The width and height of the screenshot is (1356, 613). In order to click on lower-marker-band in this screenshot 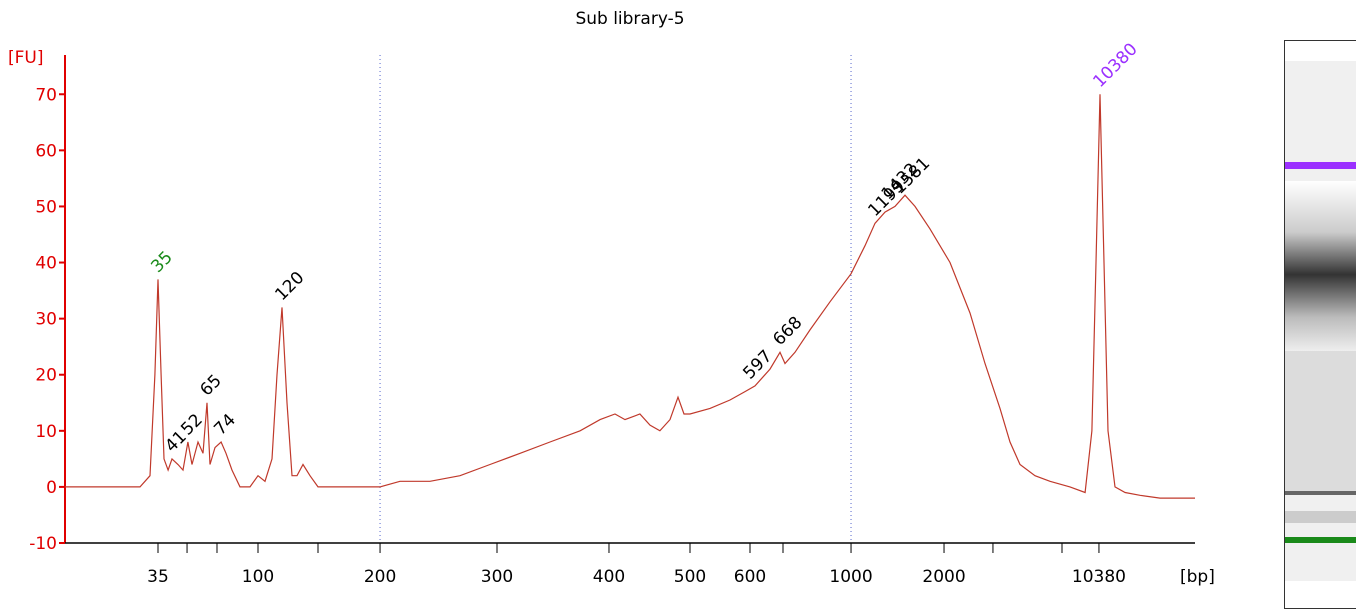, I will do `click(1320, 540)`.